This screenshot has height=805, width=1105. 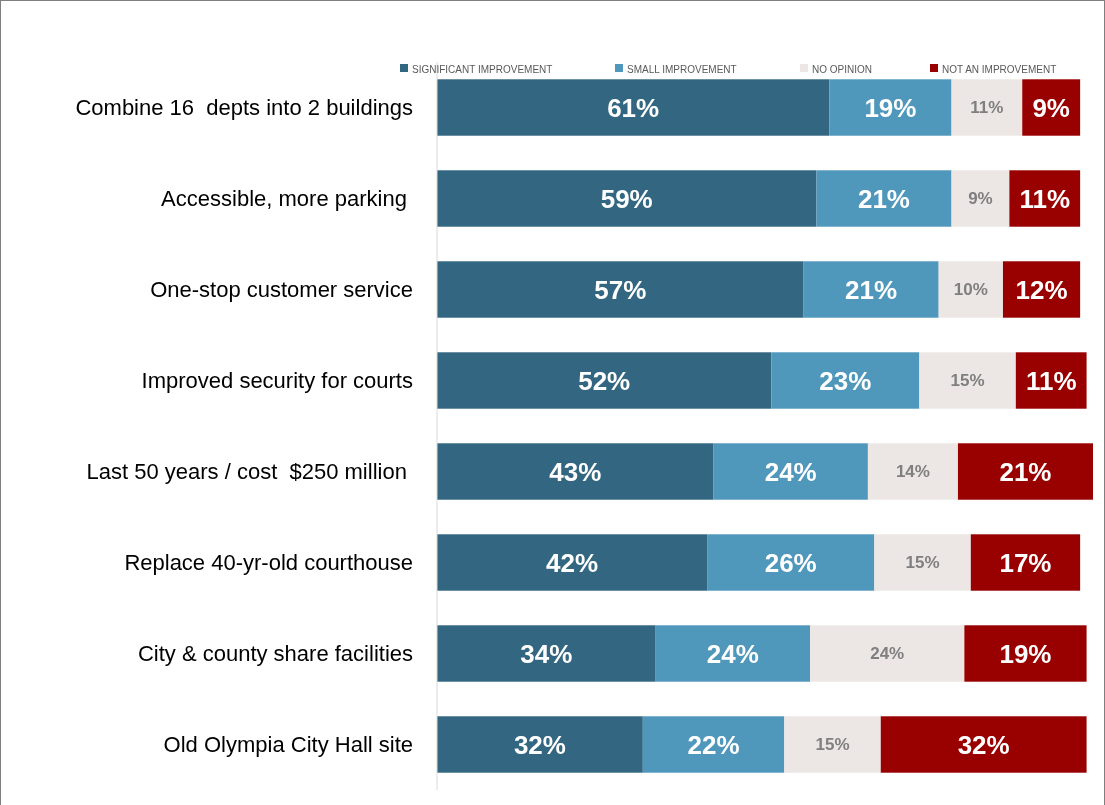 I want to click on data-label: 57%, so click(x=620, y=289).